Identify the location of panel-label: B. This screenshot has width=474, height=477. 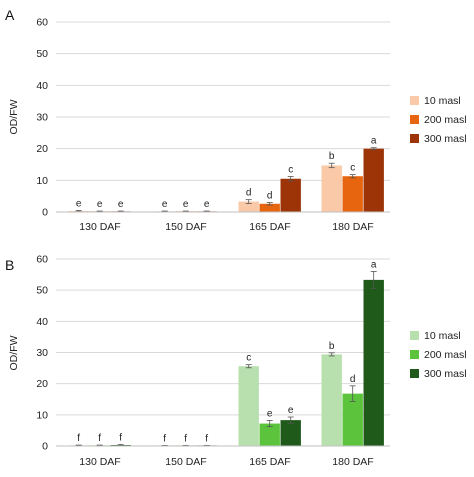
(9, 265).